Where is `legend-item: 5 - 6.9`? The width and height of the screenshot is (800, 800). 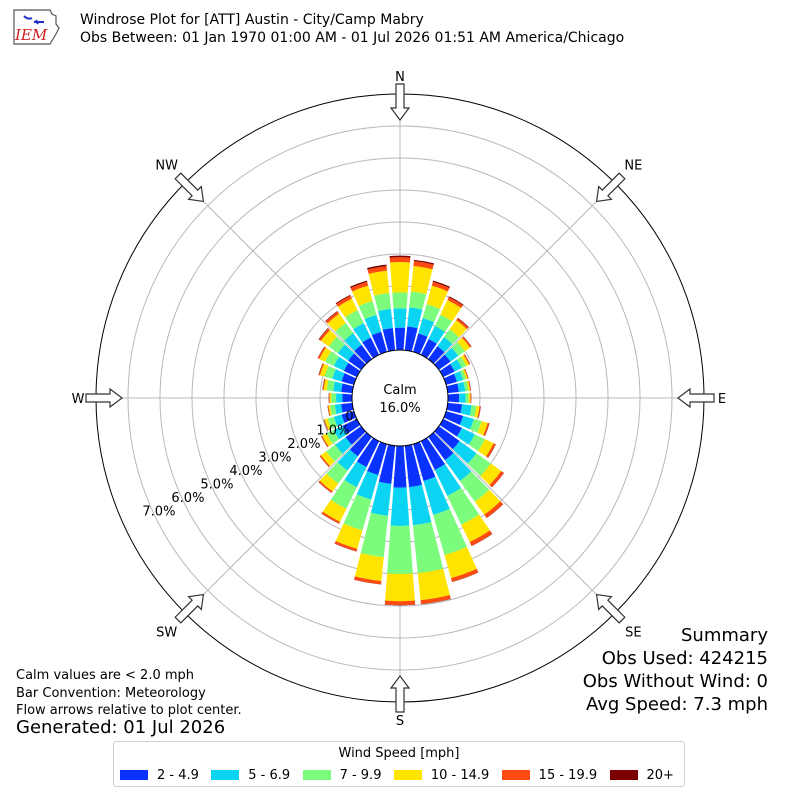
legend-item: 5 - 6.9 is located at coordinates (252, 775).